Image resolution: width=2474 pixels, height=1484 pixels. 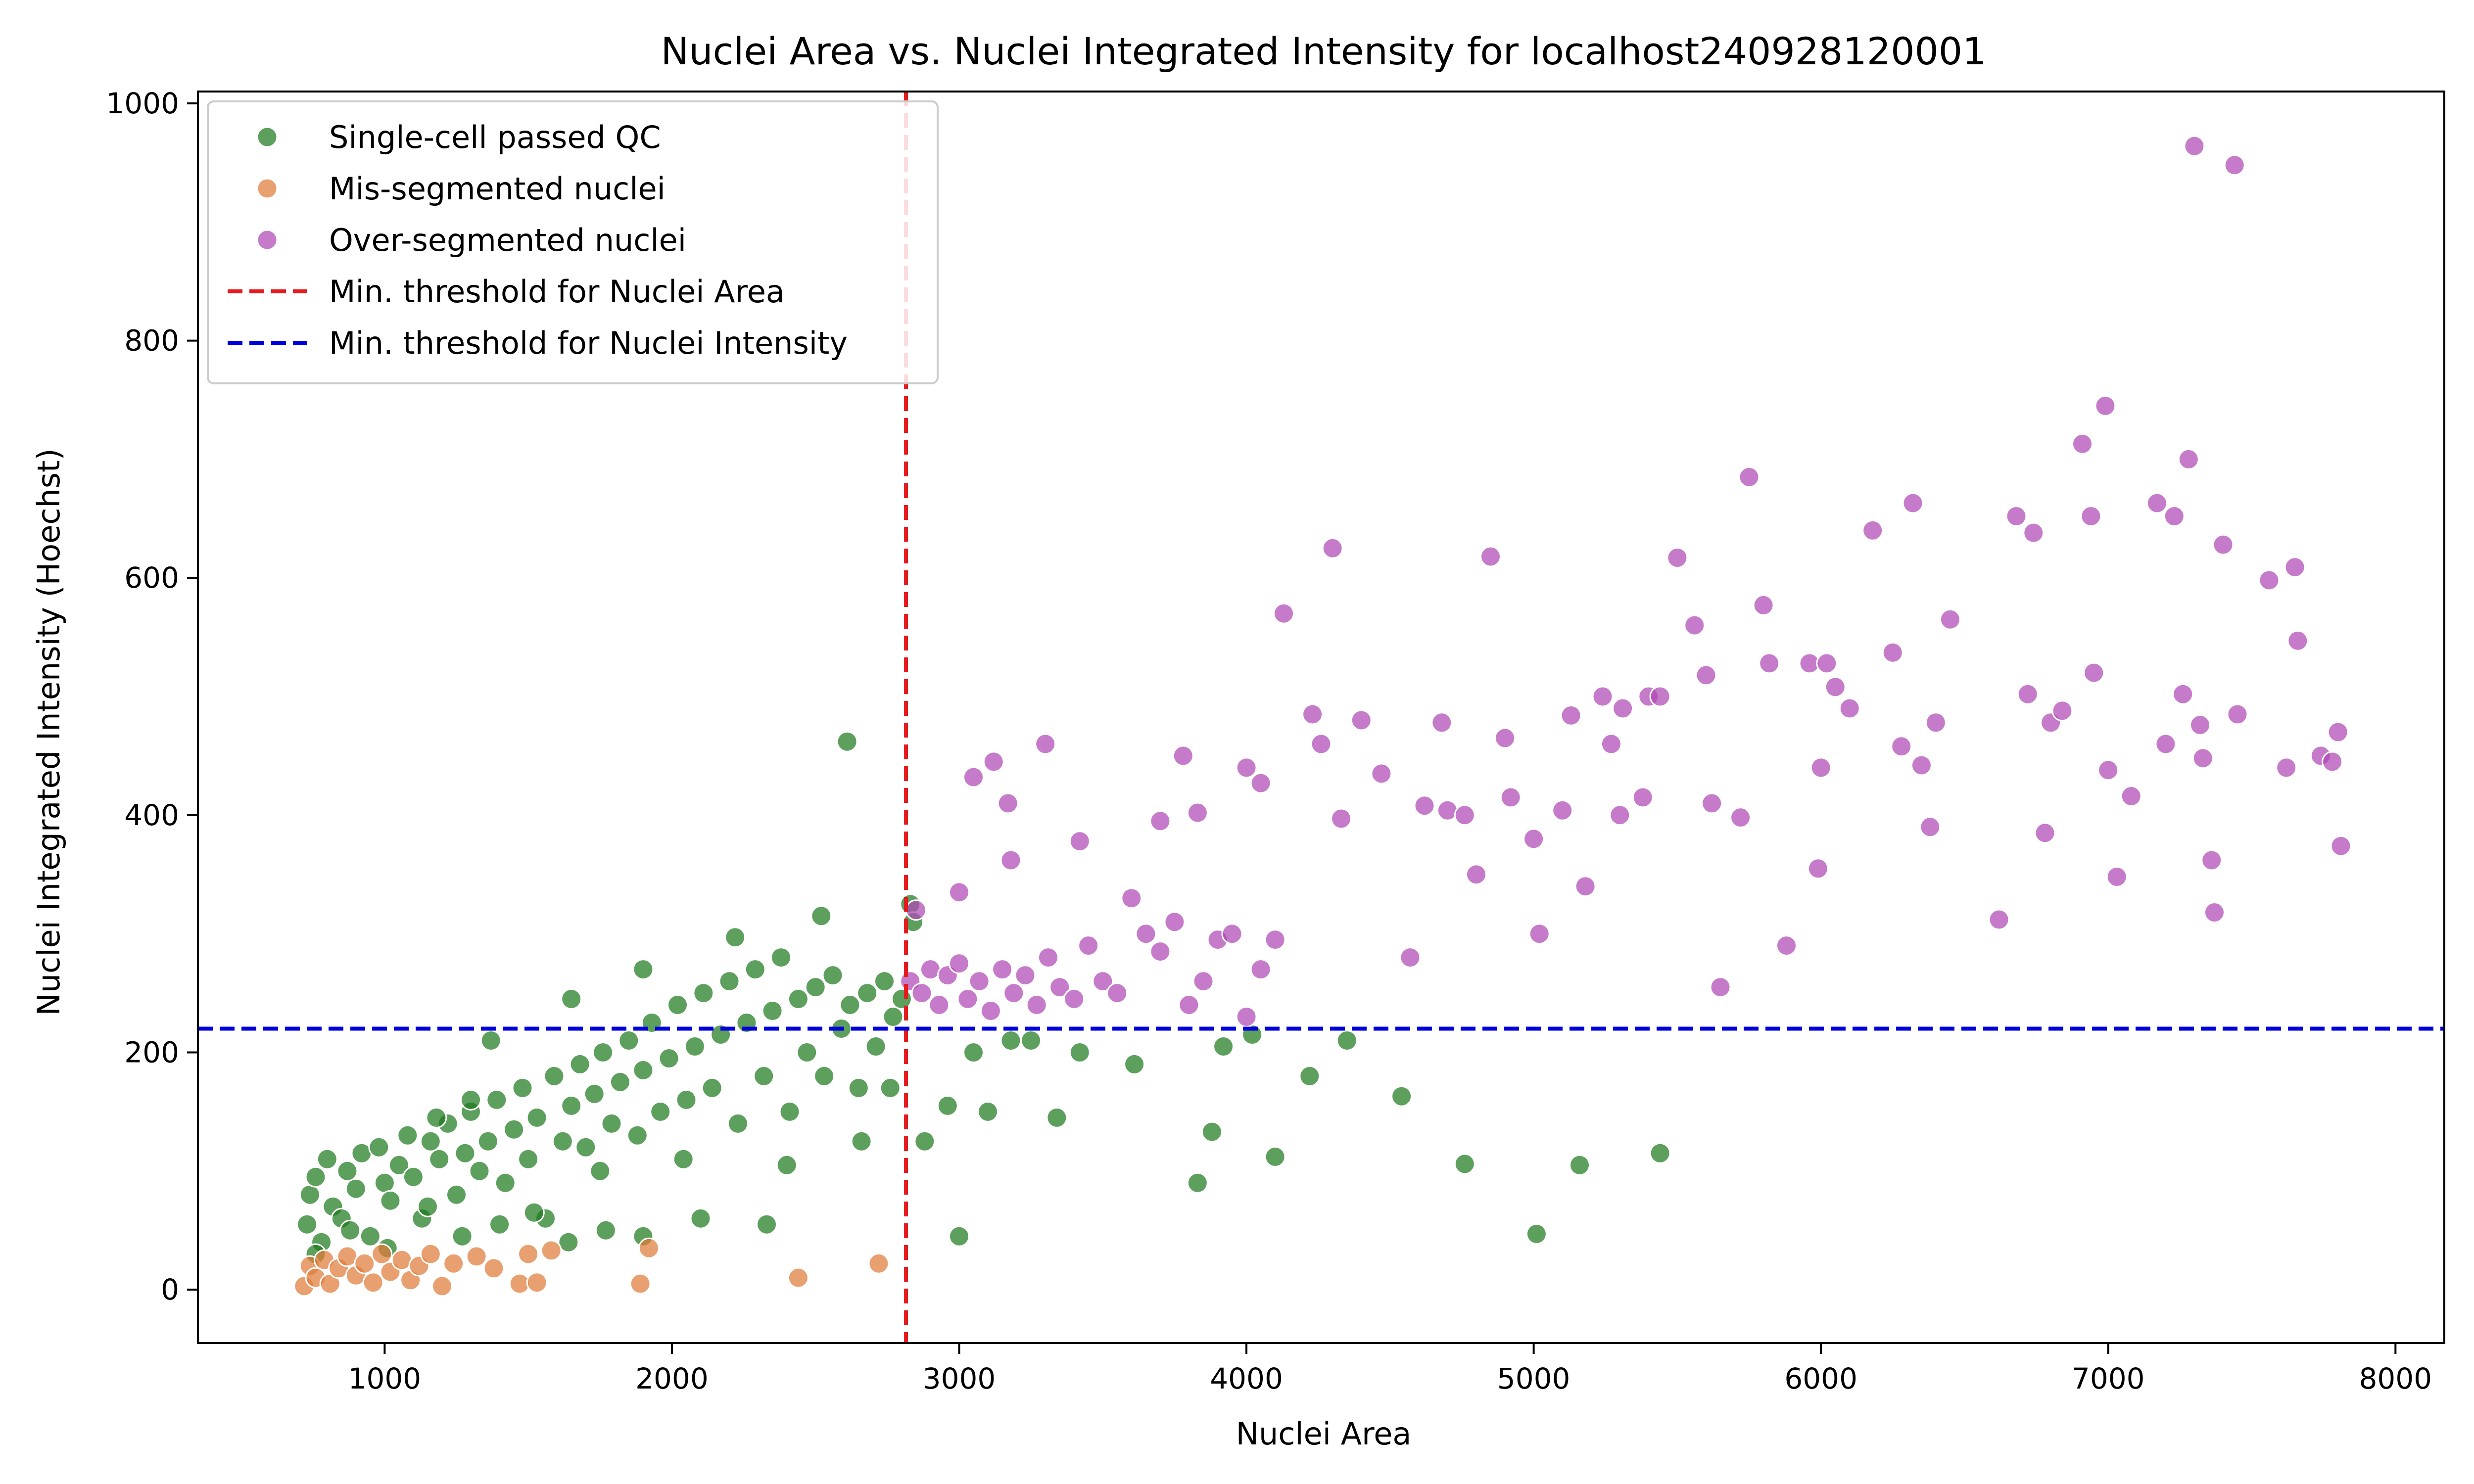 What do you see at coordinates (498, 189) in the screenshot?
I see `legend-label: Mis-segmented nuclei` at bounding box center [498, 189].